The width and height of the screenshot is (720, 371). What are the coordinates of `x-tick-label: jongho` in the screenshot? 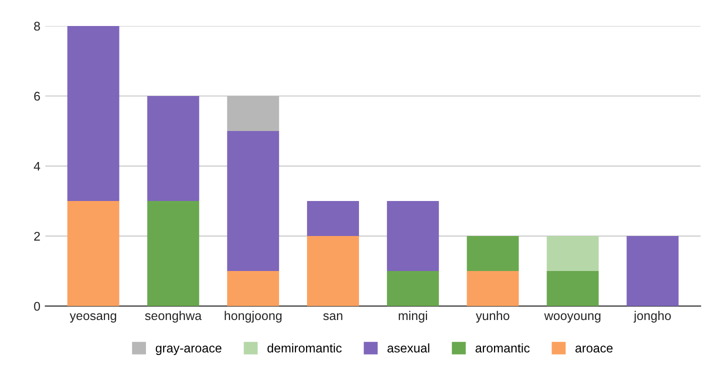 It's located at (652, 316).